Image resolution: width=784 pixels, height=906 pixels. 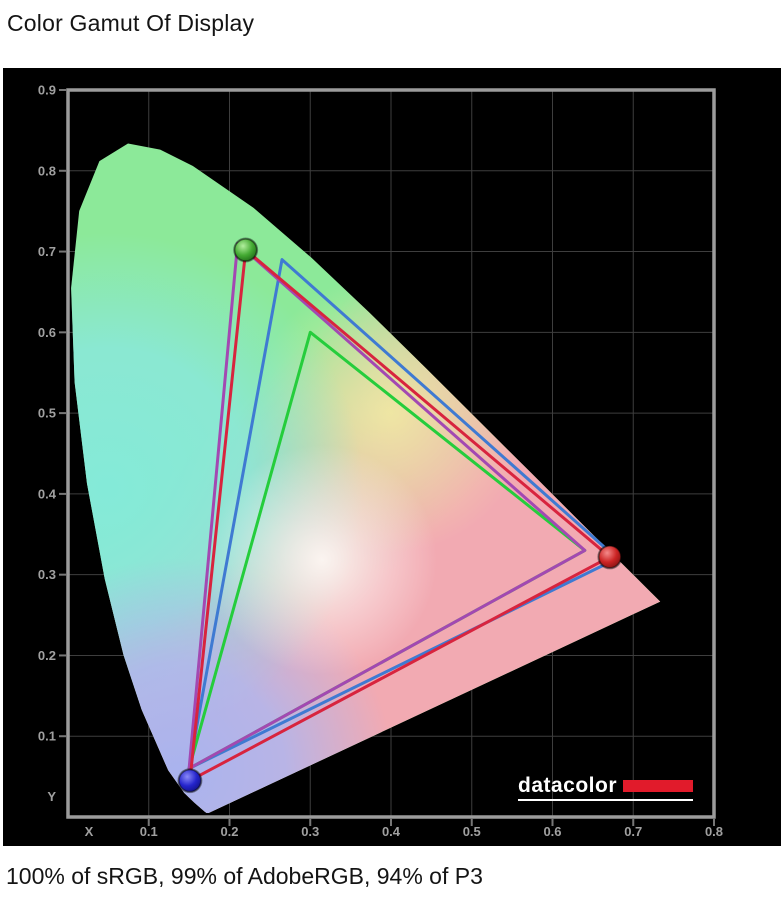 I want to click on blue-primary-marker, so click(x=190, y=780).